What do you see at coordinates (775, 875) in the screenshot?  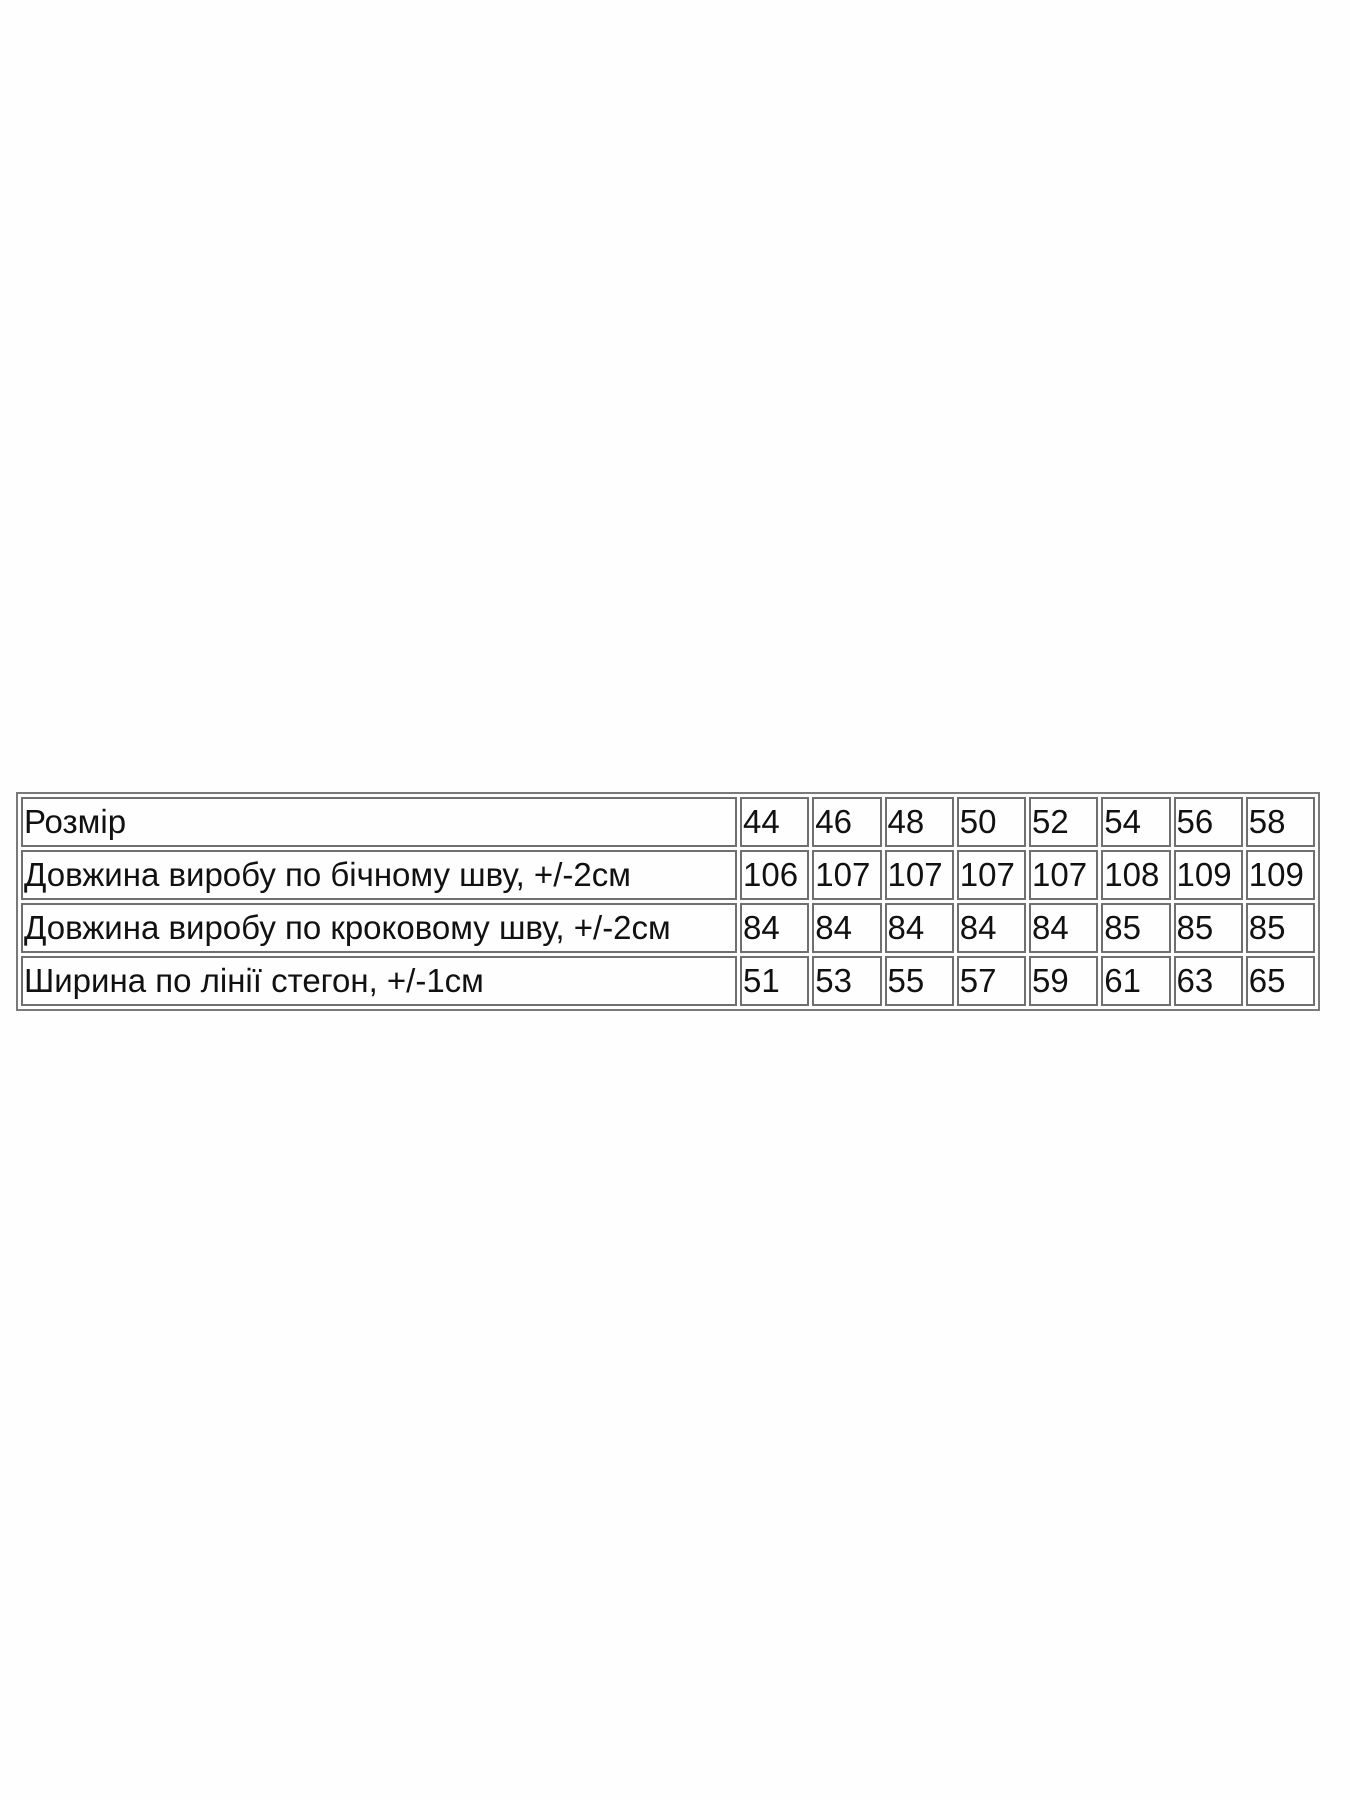 I see `table-cell: 106` at bounding box center [775, 875].